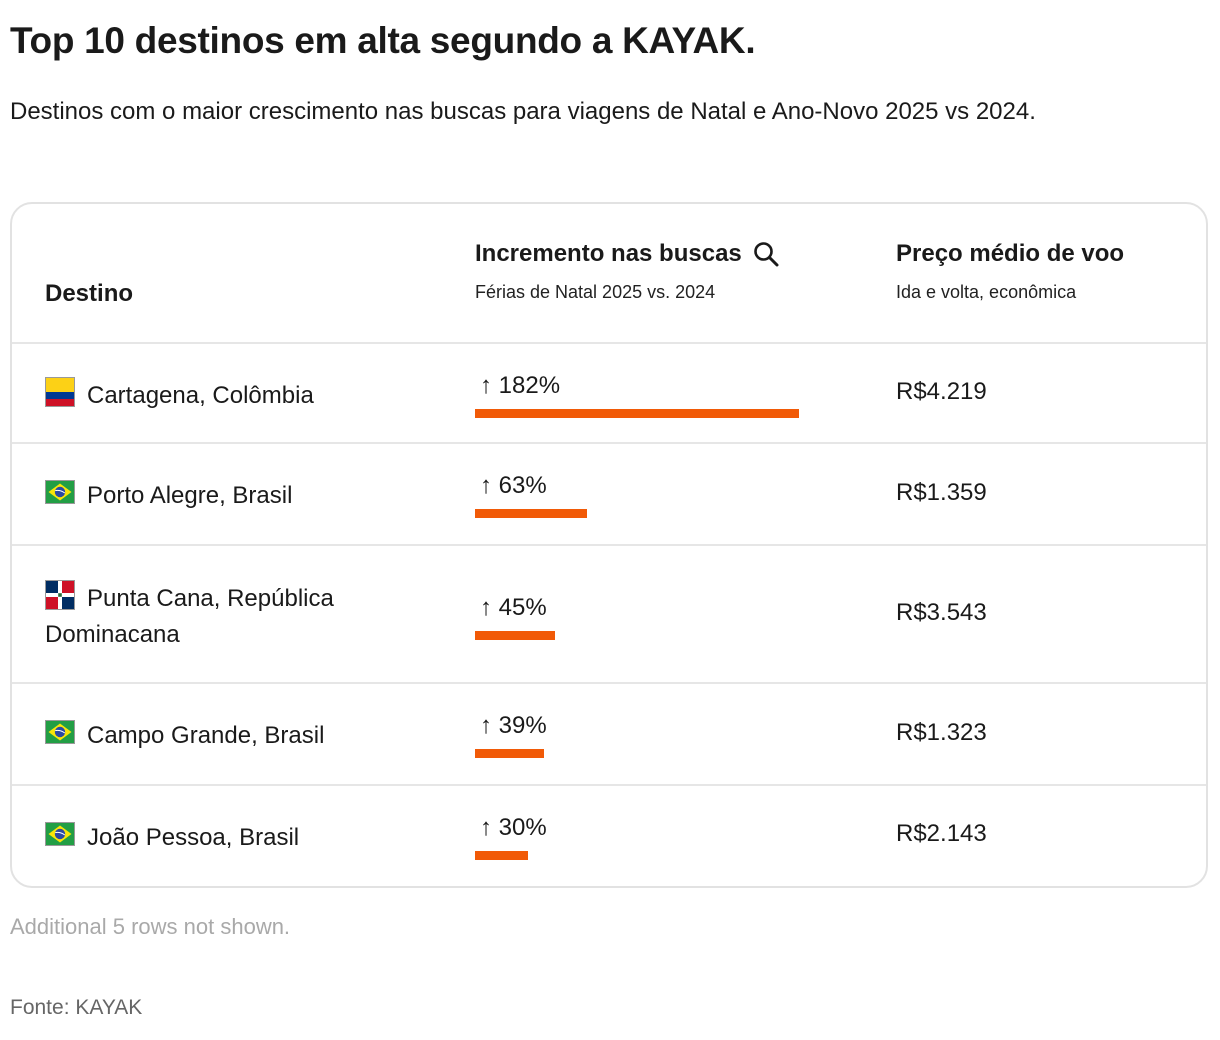 The width and height of the screenshot is (1220, 1040). Describe the element at coordinates (206, 735) in the screenshot. I see `destination-name: Campo Grande, Brasil` at that location.